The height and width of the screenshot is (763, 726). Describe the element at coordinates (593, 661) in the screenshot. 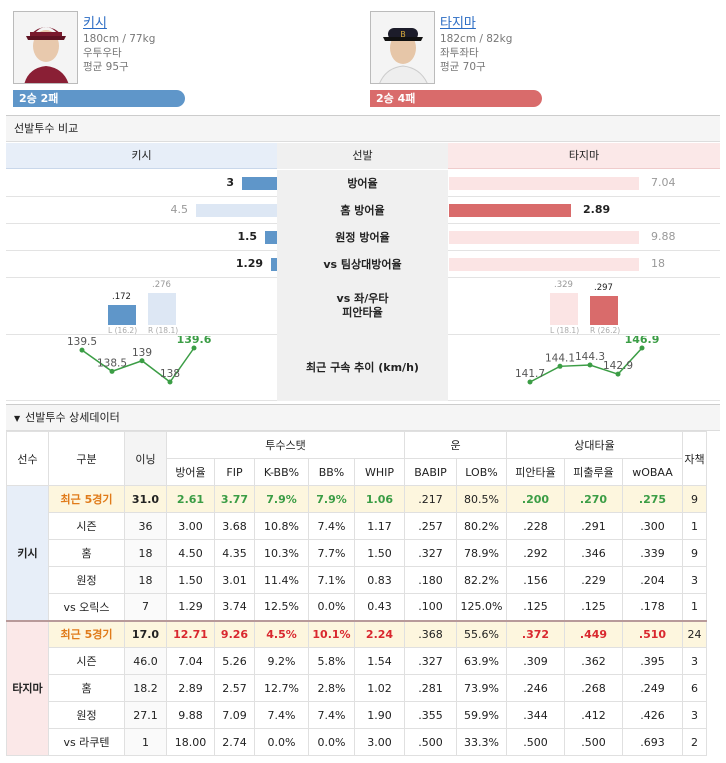

I see `stat-cell: .362` at that location.